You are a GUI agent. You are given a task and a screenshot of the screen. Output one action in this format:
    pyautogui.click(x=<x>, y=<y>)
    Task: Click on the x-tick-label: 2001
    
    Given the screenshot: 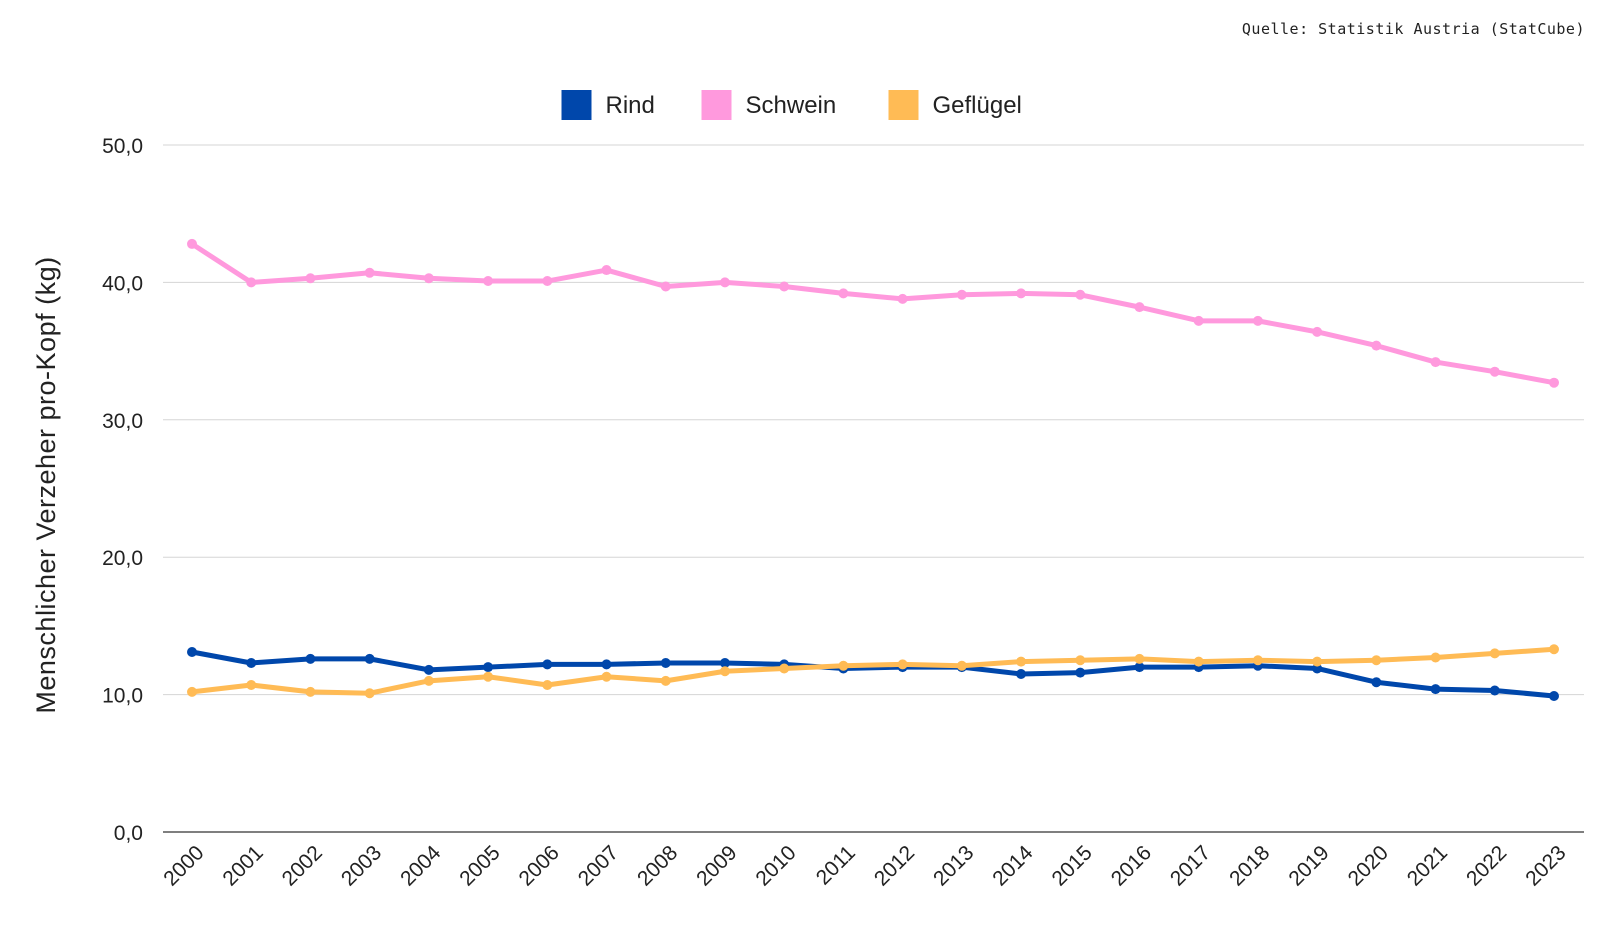 What is the action you would take?
    pyautogui.click(x=242, y=865)
    